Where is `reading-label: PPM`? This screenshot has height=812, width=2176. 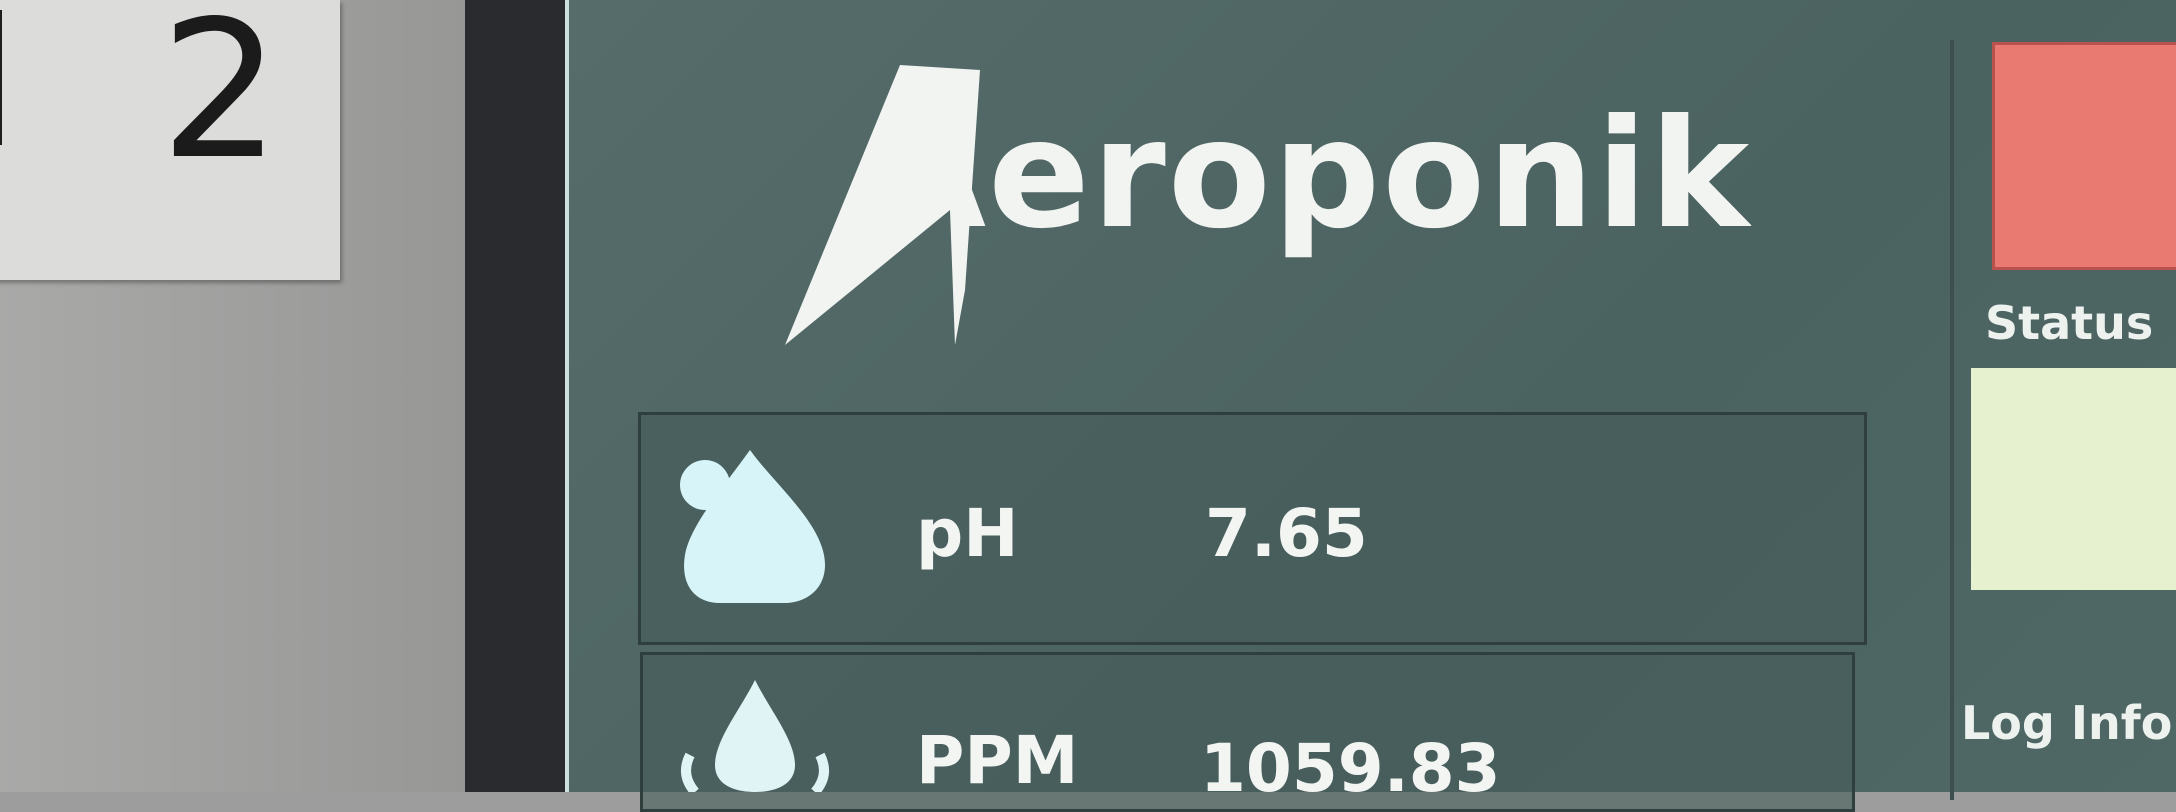 reading-label: PPM is located at coordinates (997, 760).